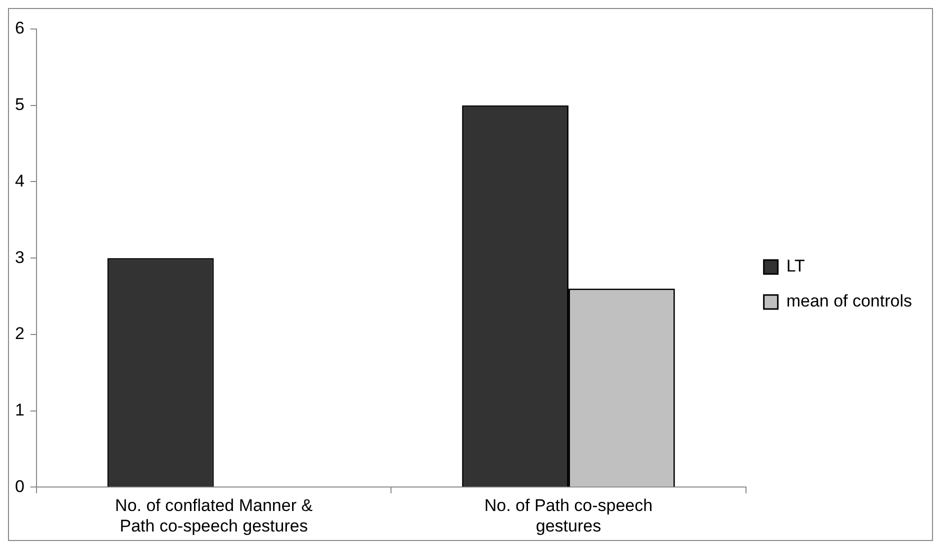  I want to click on x-tick-label: No. of Path co-speech gestures, so click(568, 516).